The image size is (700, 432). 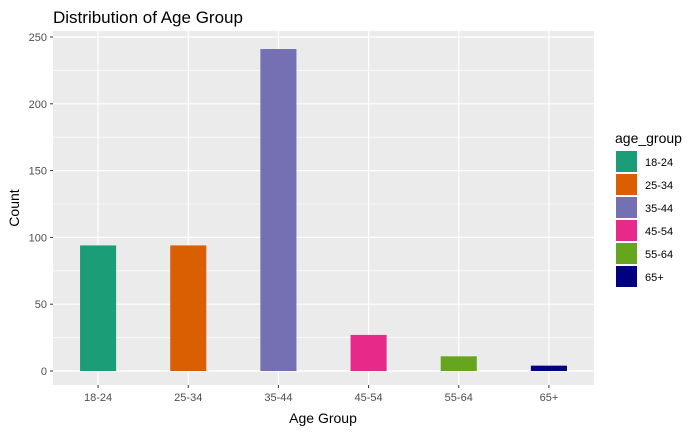 I want to click on legend-label: 25-34, so click(x=659, y=186).